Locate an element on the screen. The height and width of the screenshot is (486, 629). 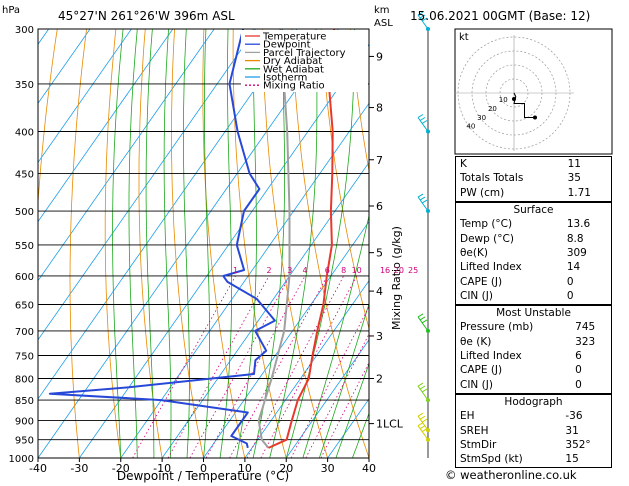
surface-row: Lifted Index 14 is located at coordinates (533, 267).